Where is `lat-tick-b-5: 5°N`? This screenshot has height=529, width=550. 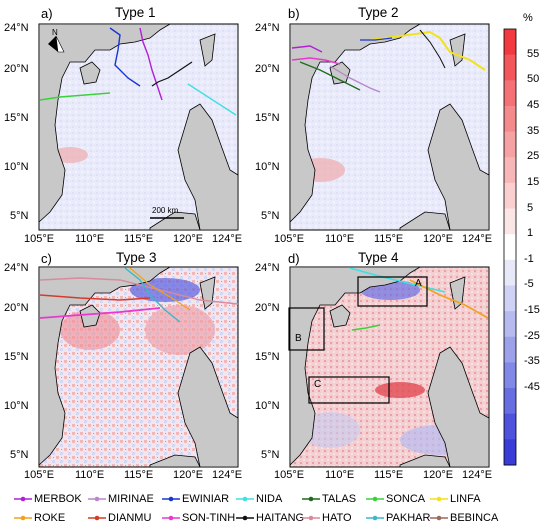
lat-tick-b-5: 5°N is located at coordinates (270, 216).